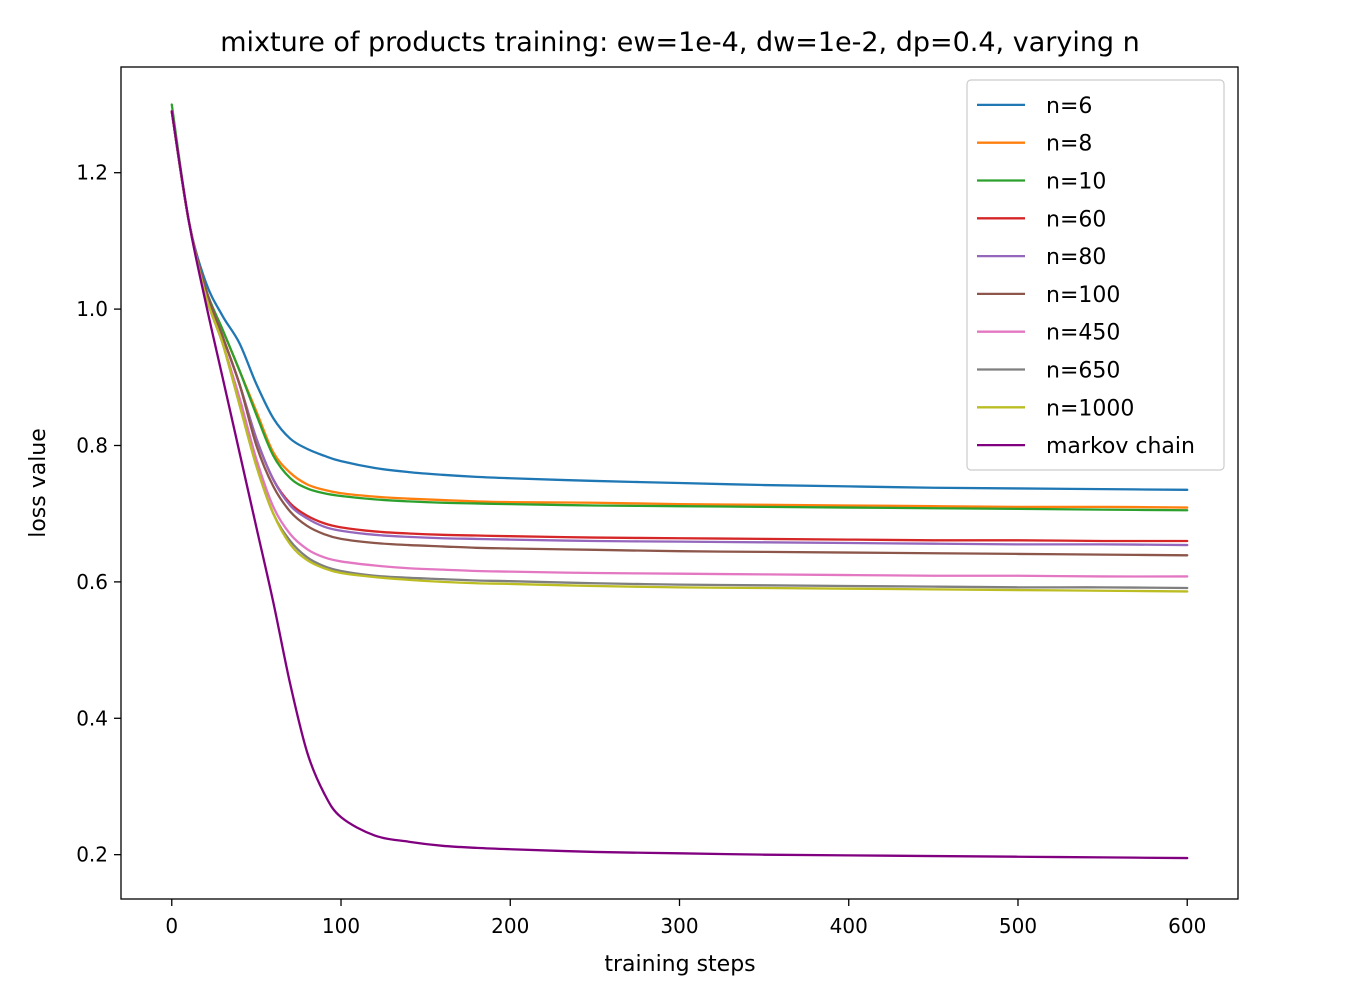 The width and height of the screenshot is (1356, 1006). What do you see at coordinates (98, 514) in the screenshot?
I see `y-axis: 0.2 0.4 0.6 0.8 1.0 1.2` at bounding box center [98, 514].